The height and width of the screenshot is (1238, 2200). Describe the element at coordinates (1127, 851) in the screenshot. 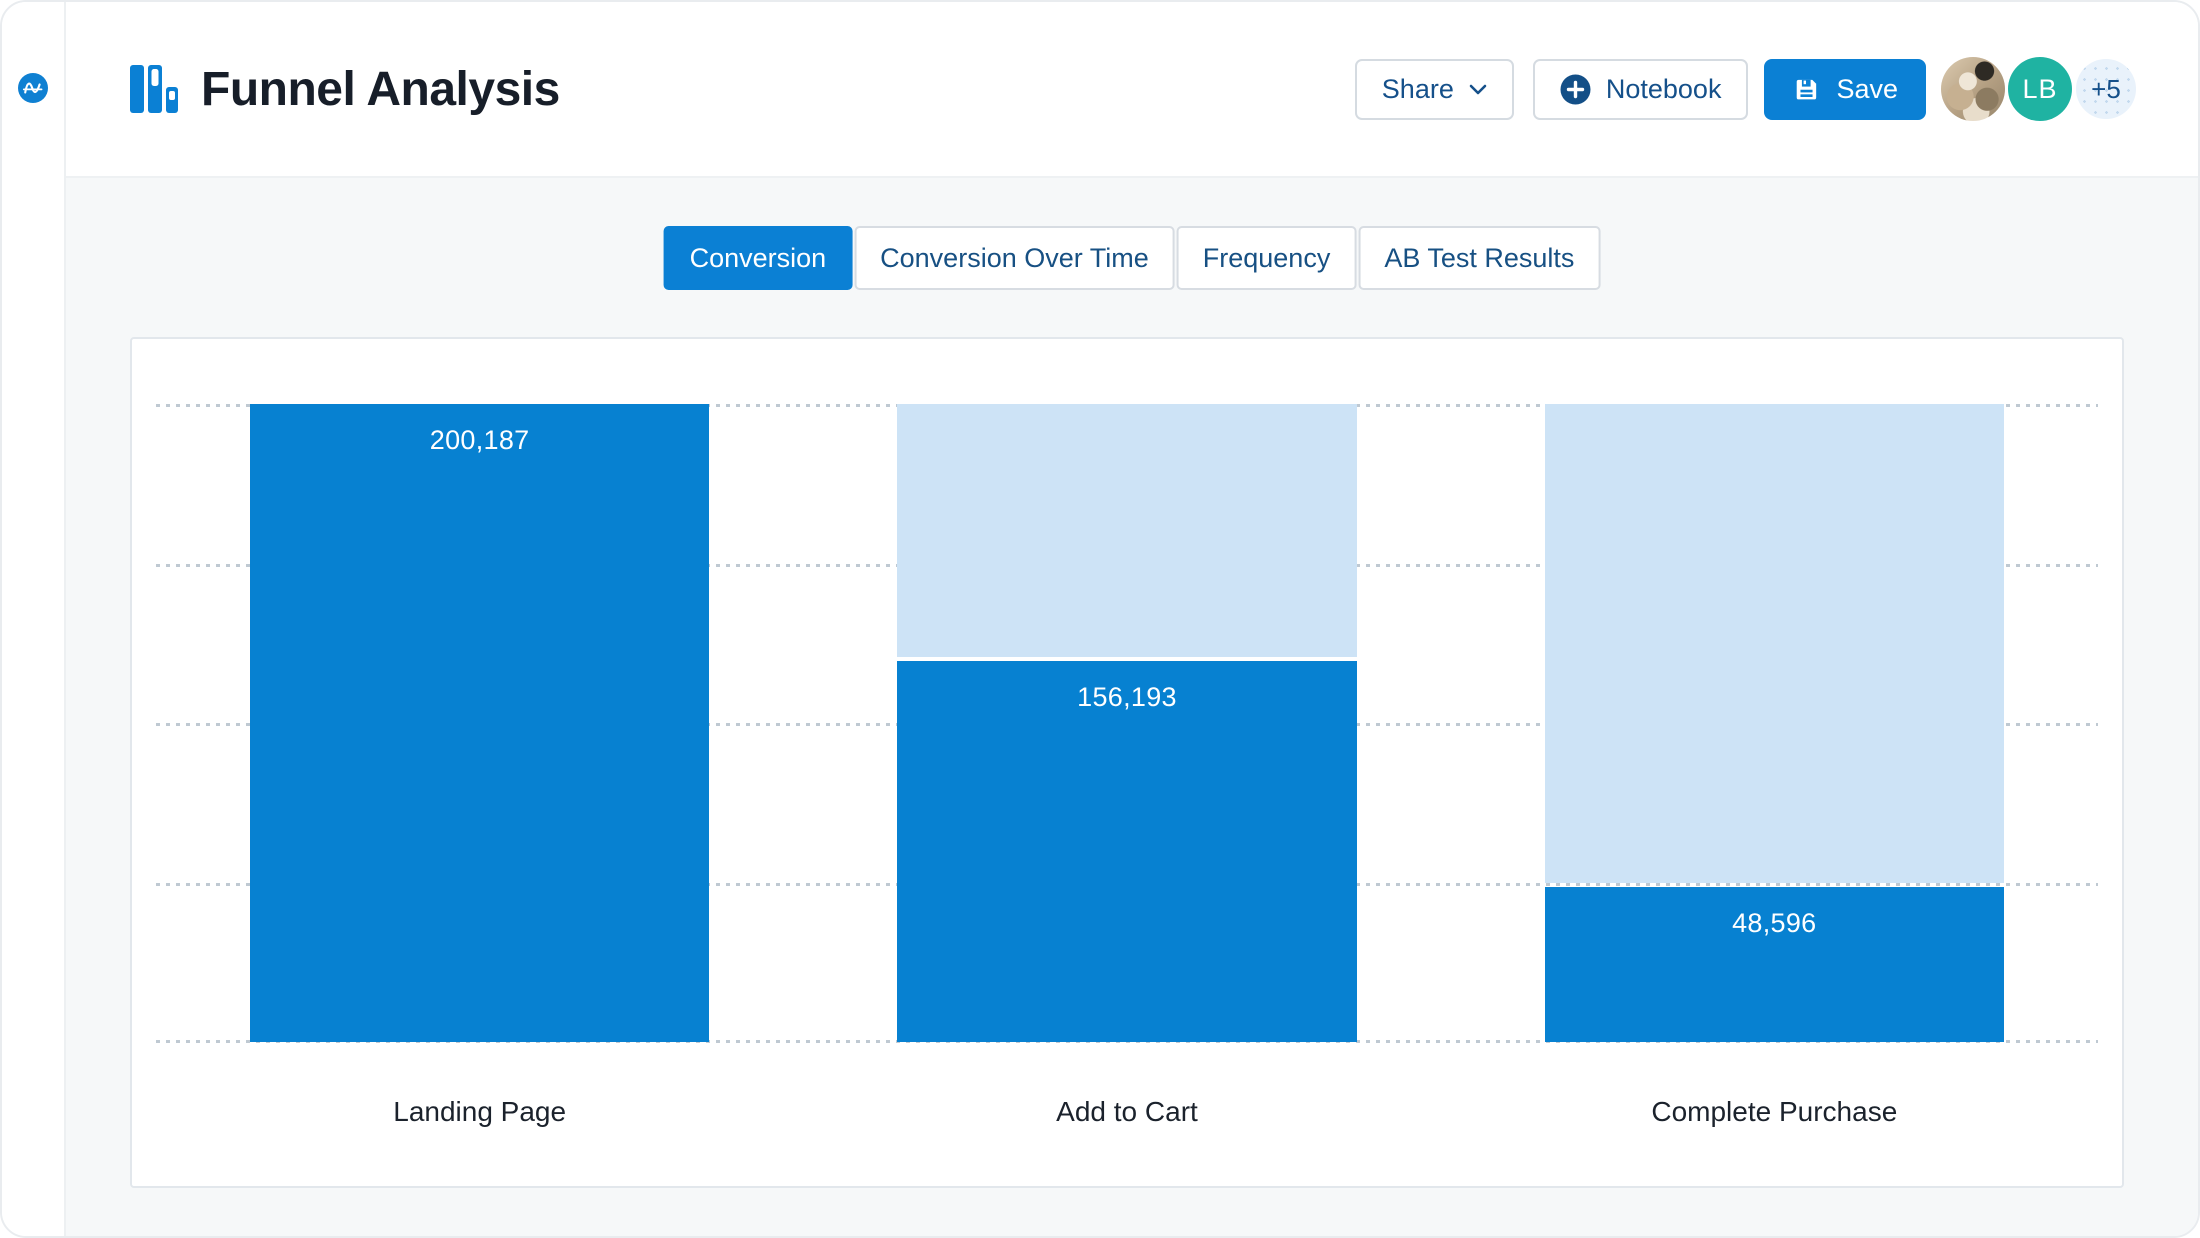

I see `step-bar-add-to-cart: 156,193` at that location.